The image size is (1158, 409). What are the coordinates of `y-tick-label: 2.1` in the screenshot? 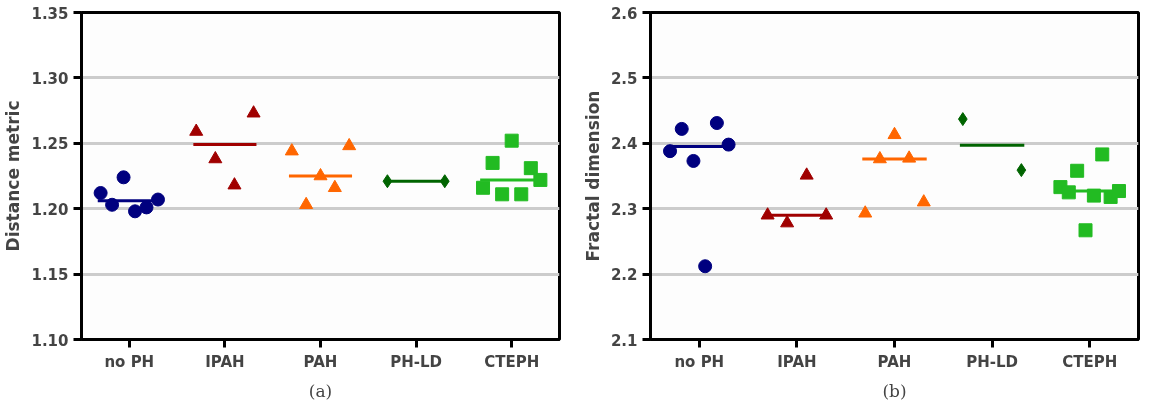 It's located at (624, 340).